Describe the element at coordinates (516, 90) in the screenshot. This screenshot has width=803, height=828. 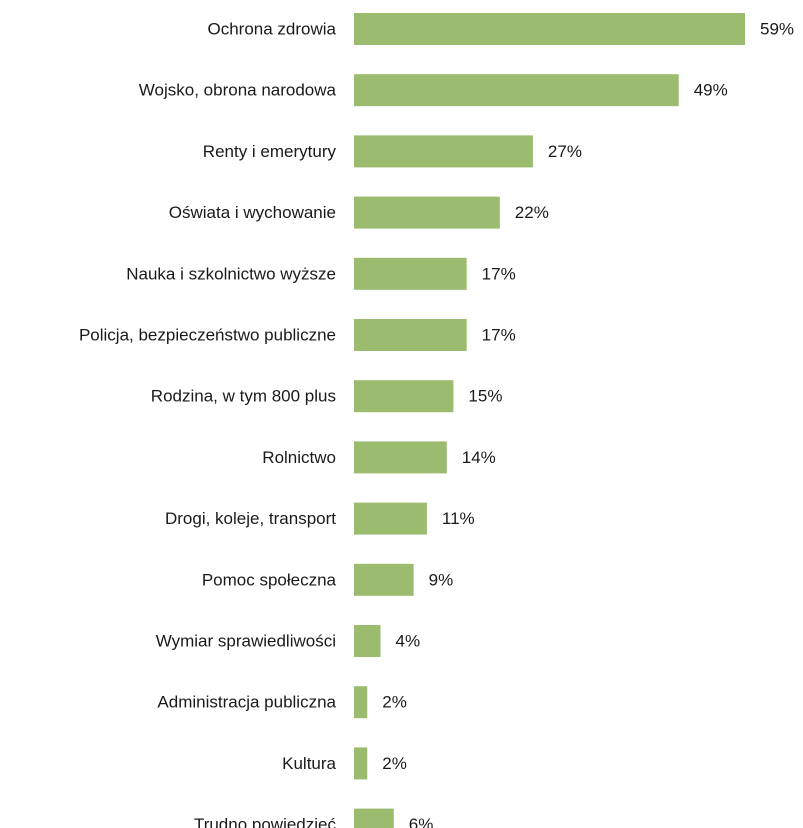
I see `bar-wojsko-obrona-narodowa` at that location.